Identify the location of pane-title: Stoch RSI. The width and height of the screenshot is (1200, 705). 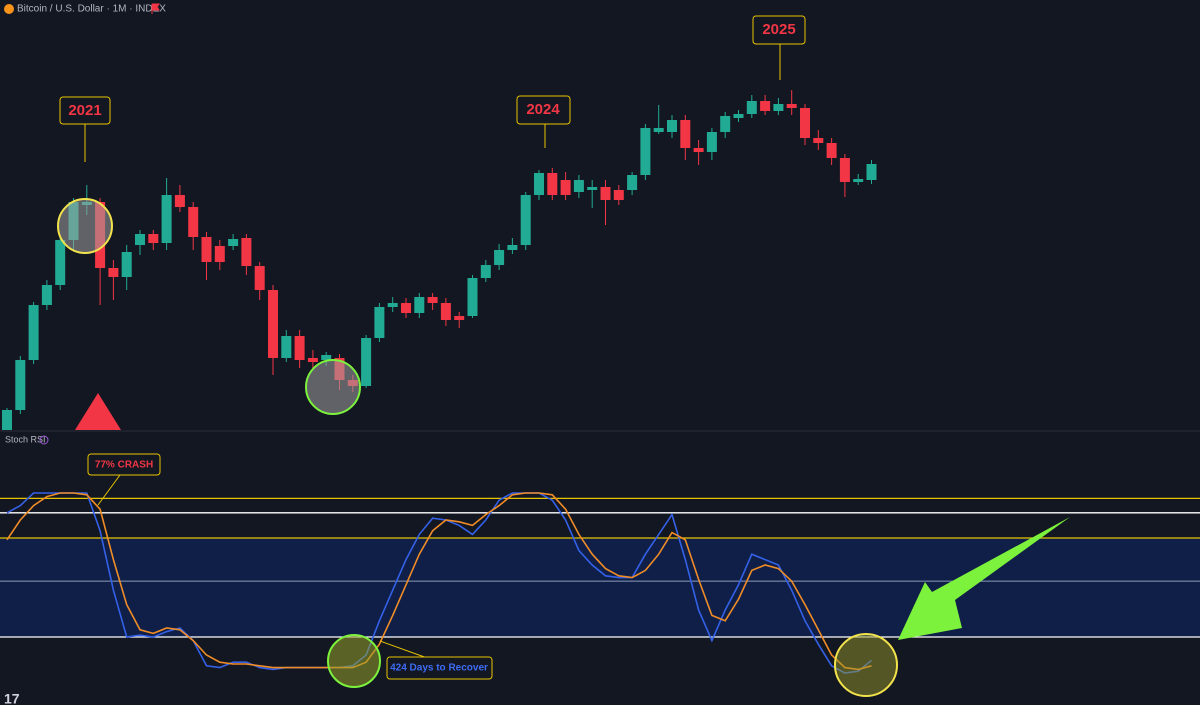
(25, 439).